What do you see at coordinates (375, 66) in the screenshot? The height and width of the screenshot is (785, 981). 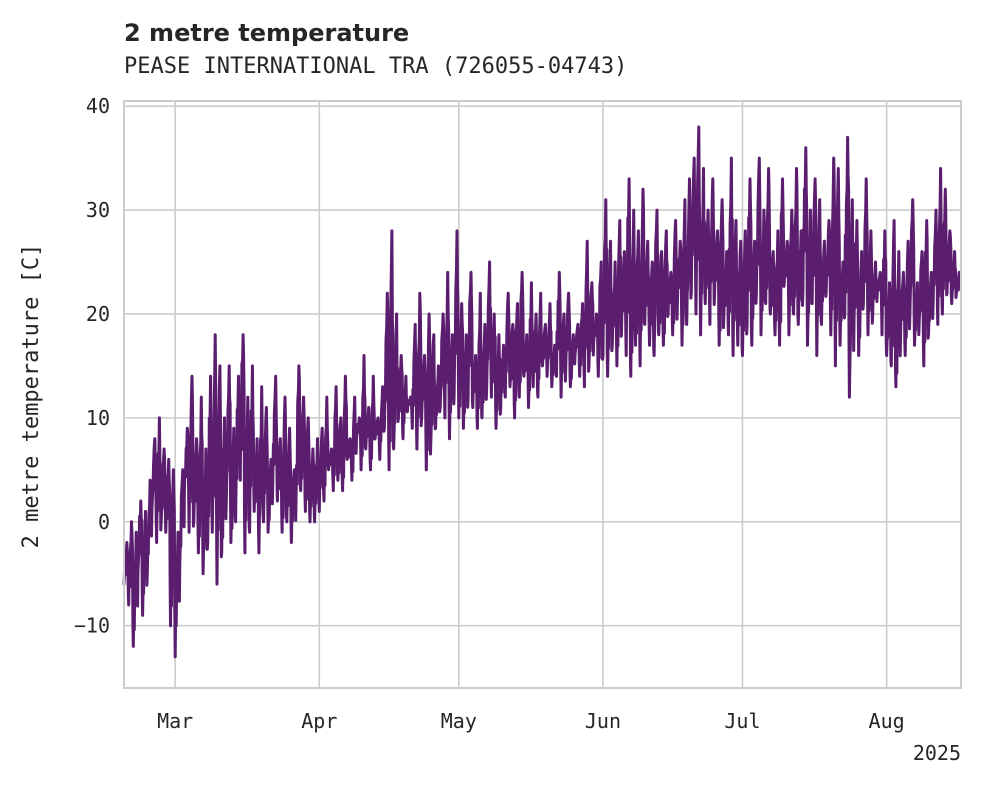 I see `chart-subtitle: PEASE INTERNATIONAL TRA (726055-04743)` at bounding box center [375, 66].